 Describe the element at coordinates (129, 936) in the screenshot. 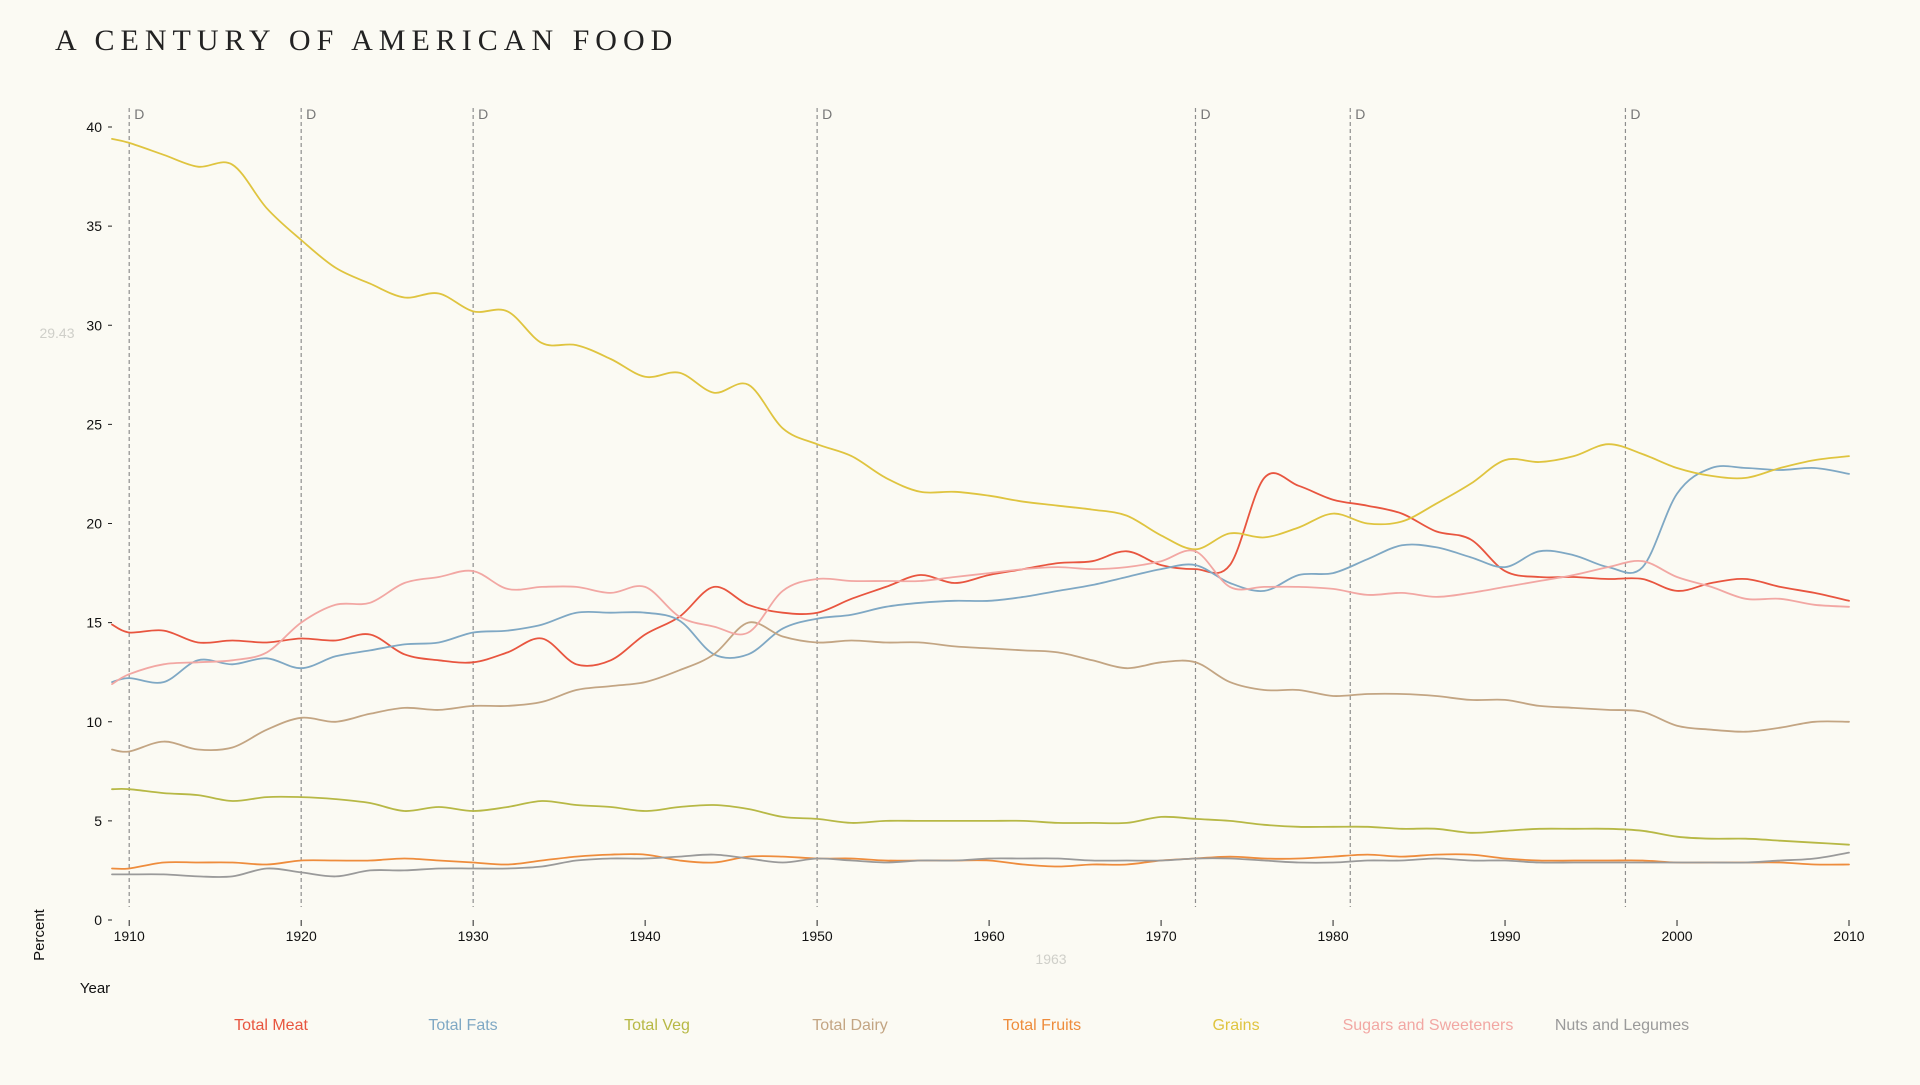

I see `x-tick-label-1910: 1910` at that location.